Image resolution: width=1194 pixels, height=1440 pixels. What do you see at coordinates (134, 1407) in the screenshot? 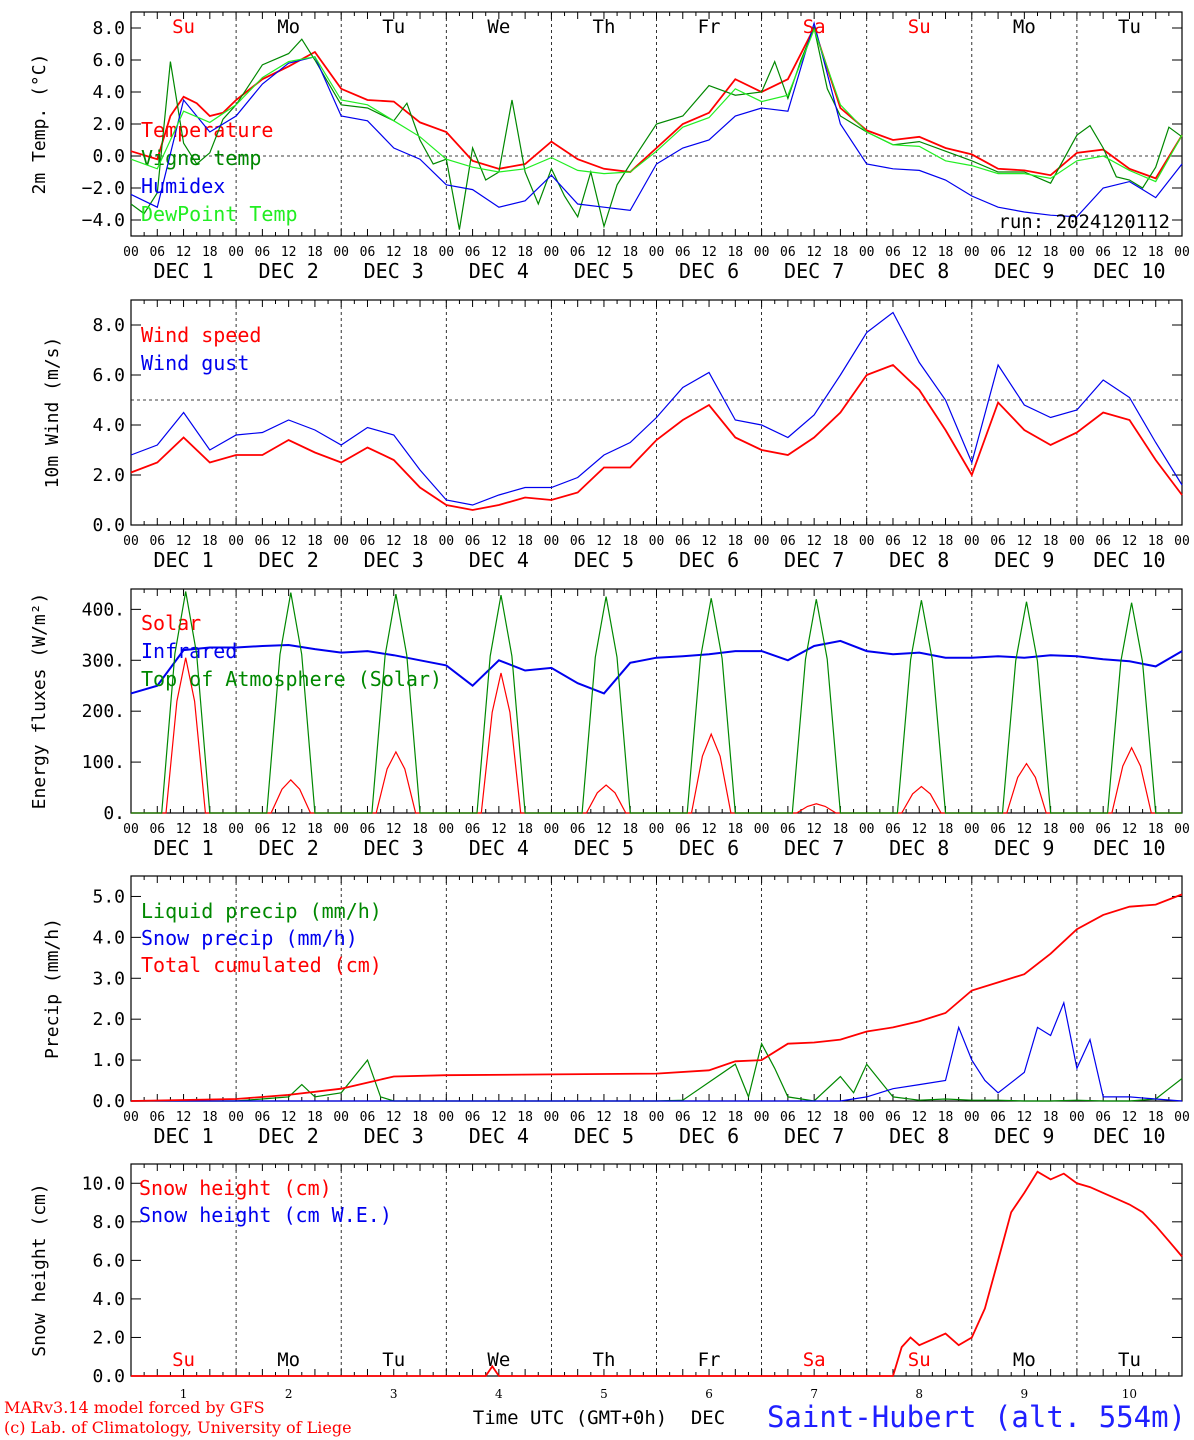
I see `model-credit: MARv3.14 model forced by GFS` at bounding box center [134, 1407].